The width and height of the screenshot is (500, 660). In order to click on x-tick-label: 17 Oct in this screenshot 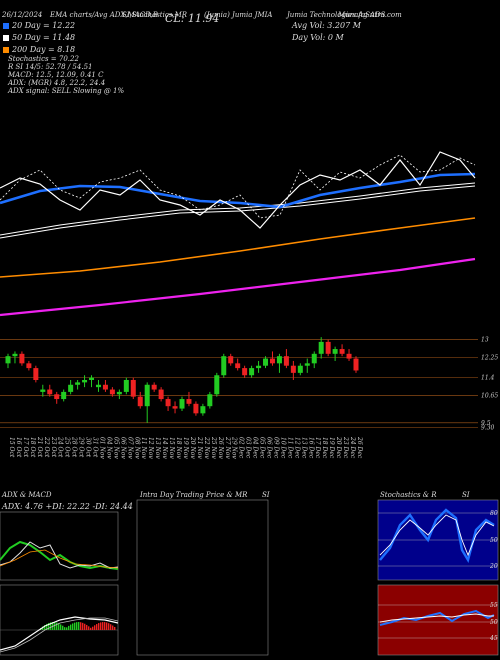, I will do `click(25, 447)`.